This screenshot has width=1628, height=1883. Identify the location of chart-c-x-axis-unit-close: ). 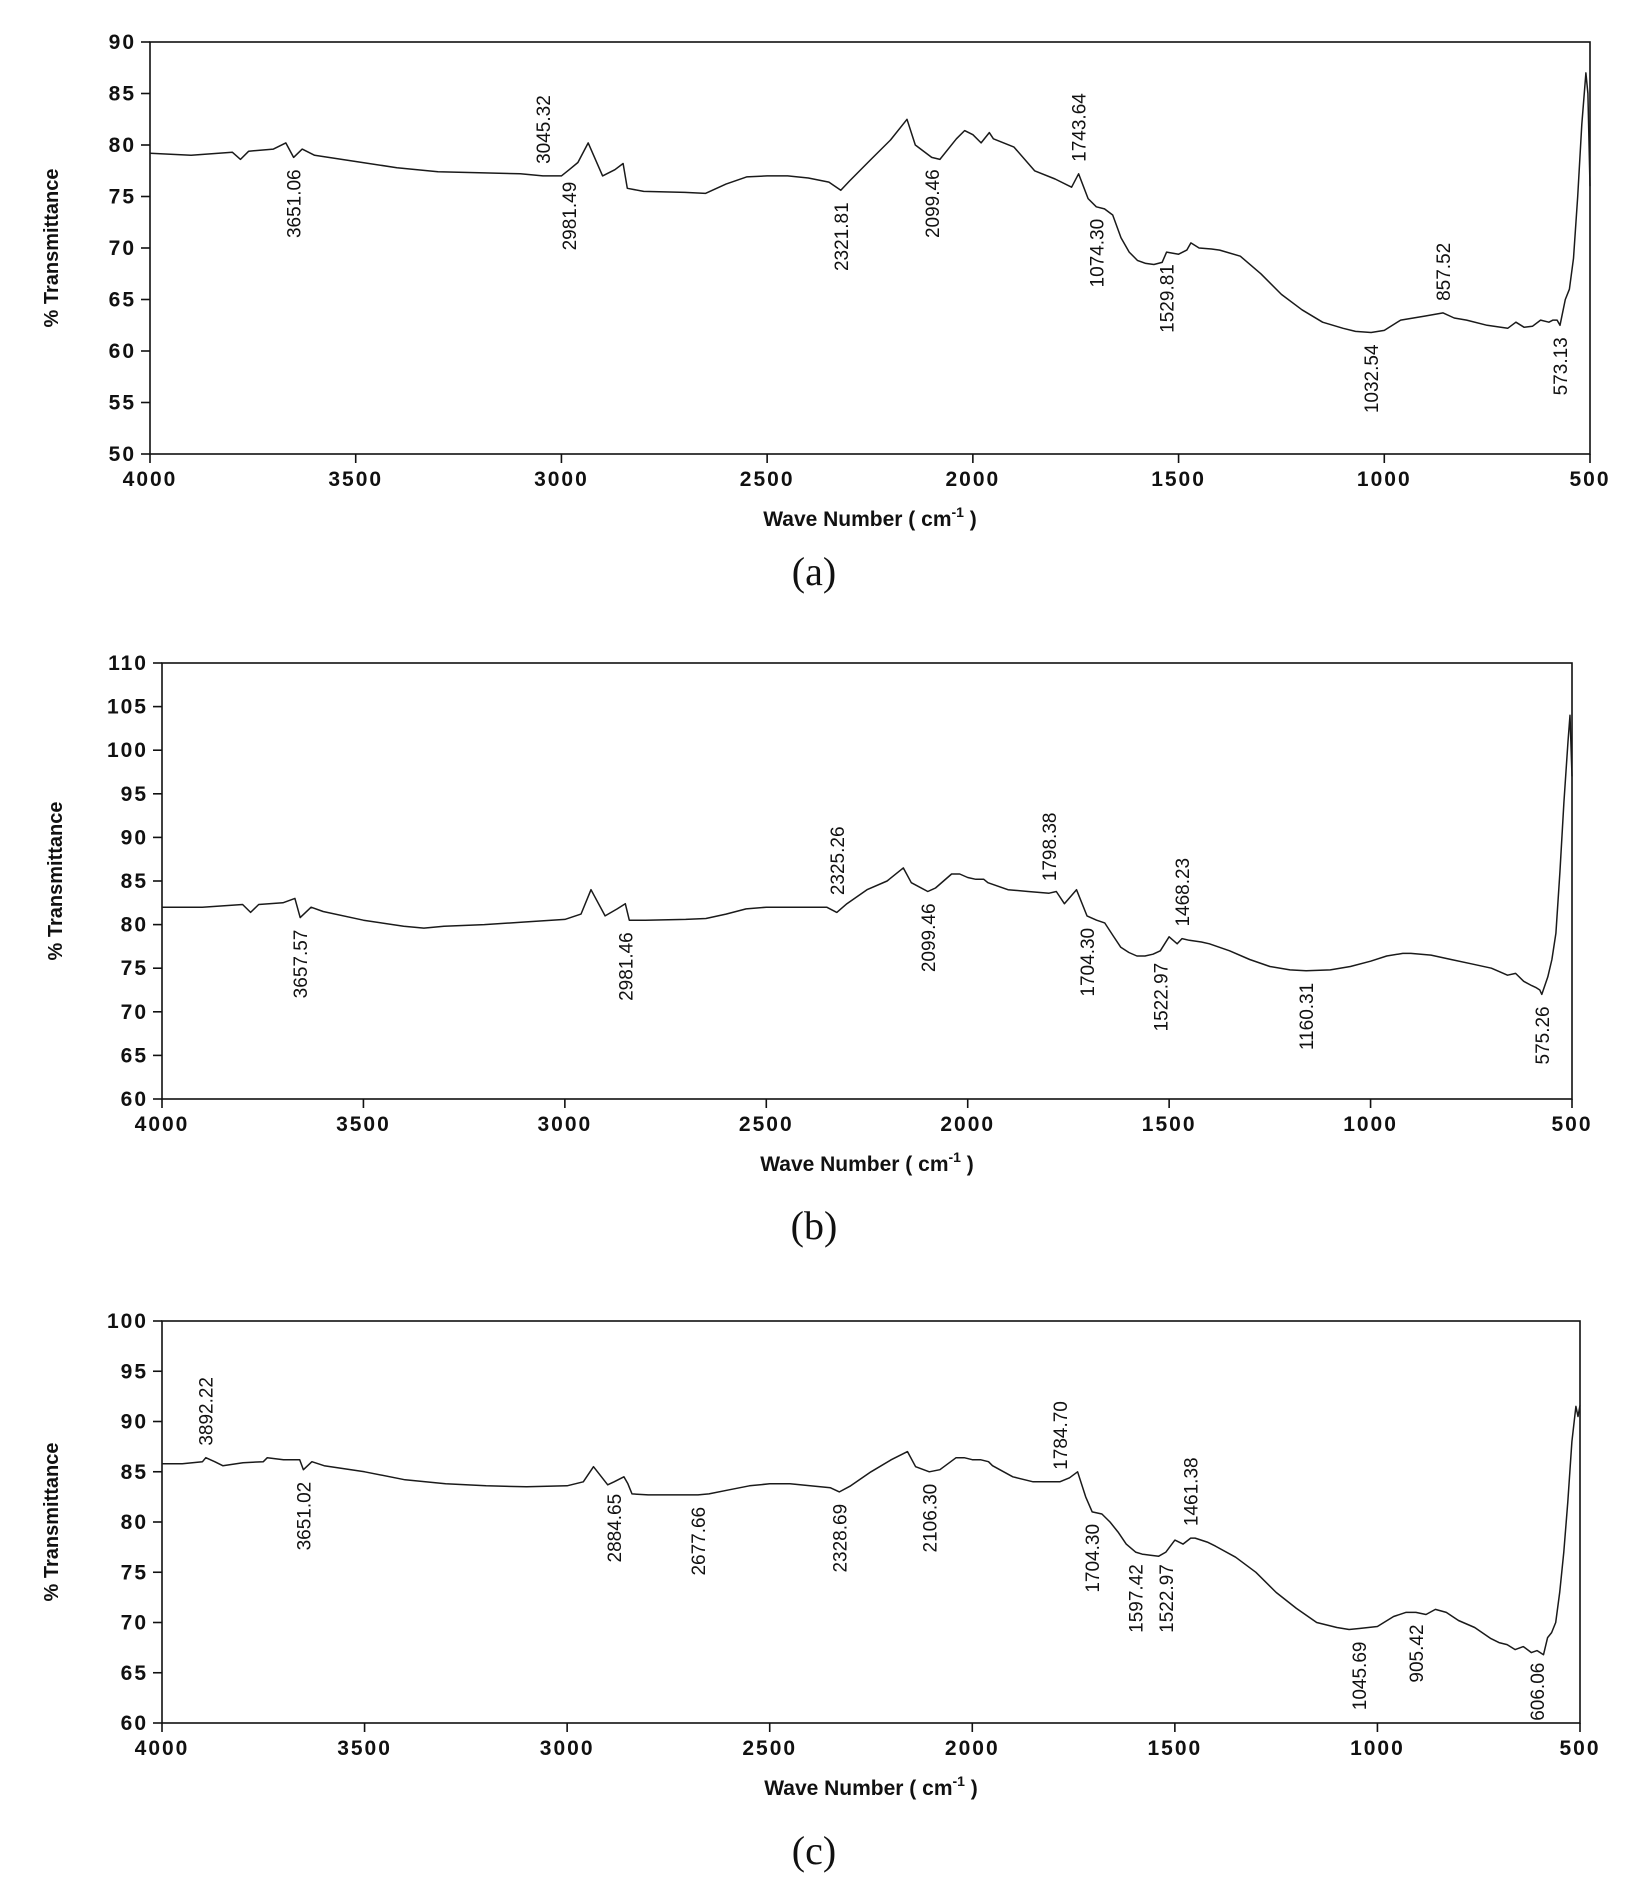
(971, 1788).